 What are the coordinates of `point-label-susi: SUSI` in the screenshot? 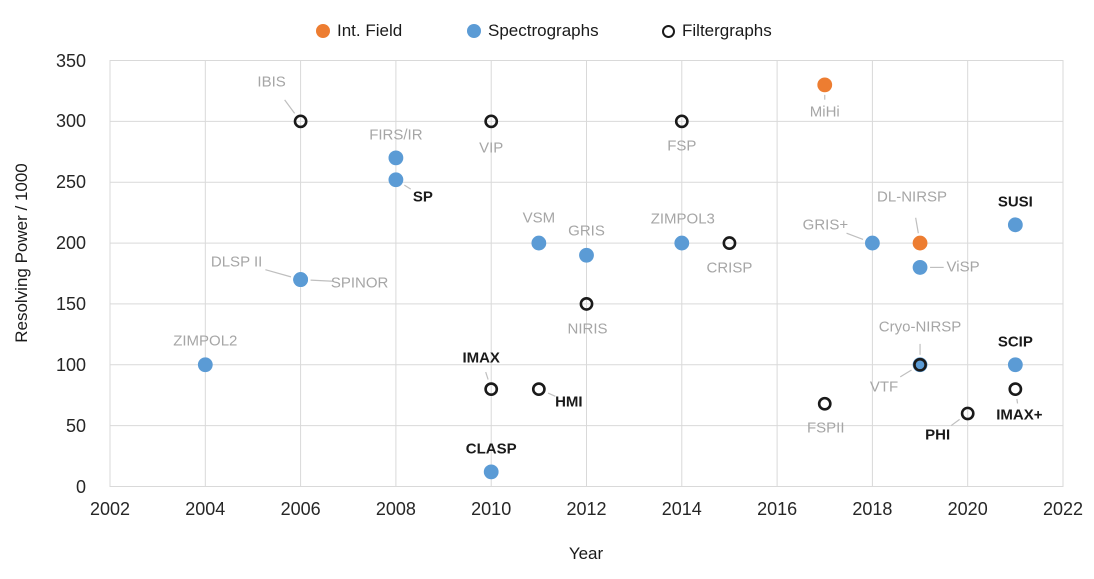 It's located at (1015, 202).